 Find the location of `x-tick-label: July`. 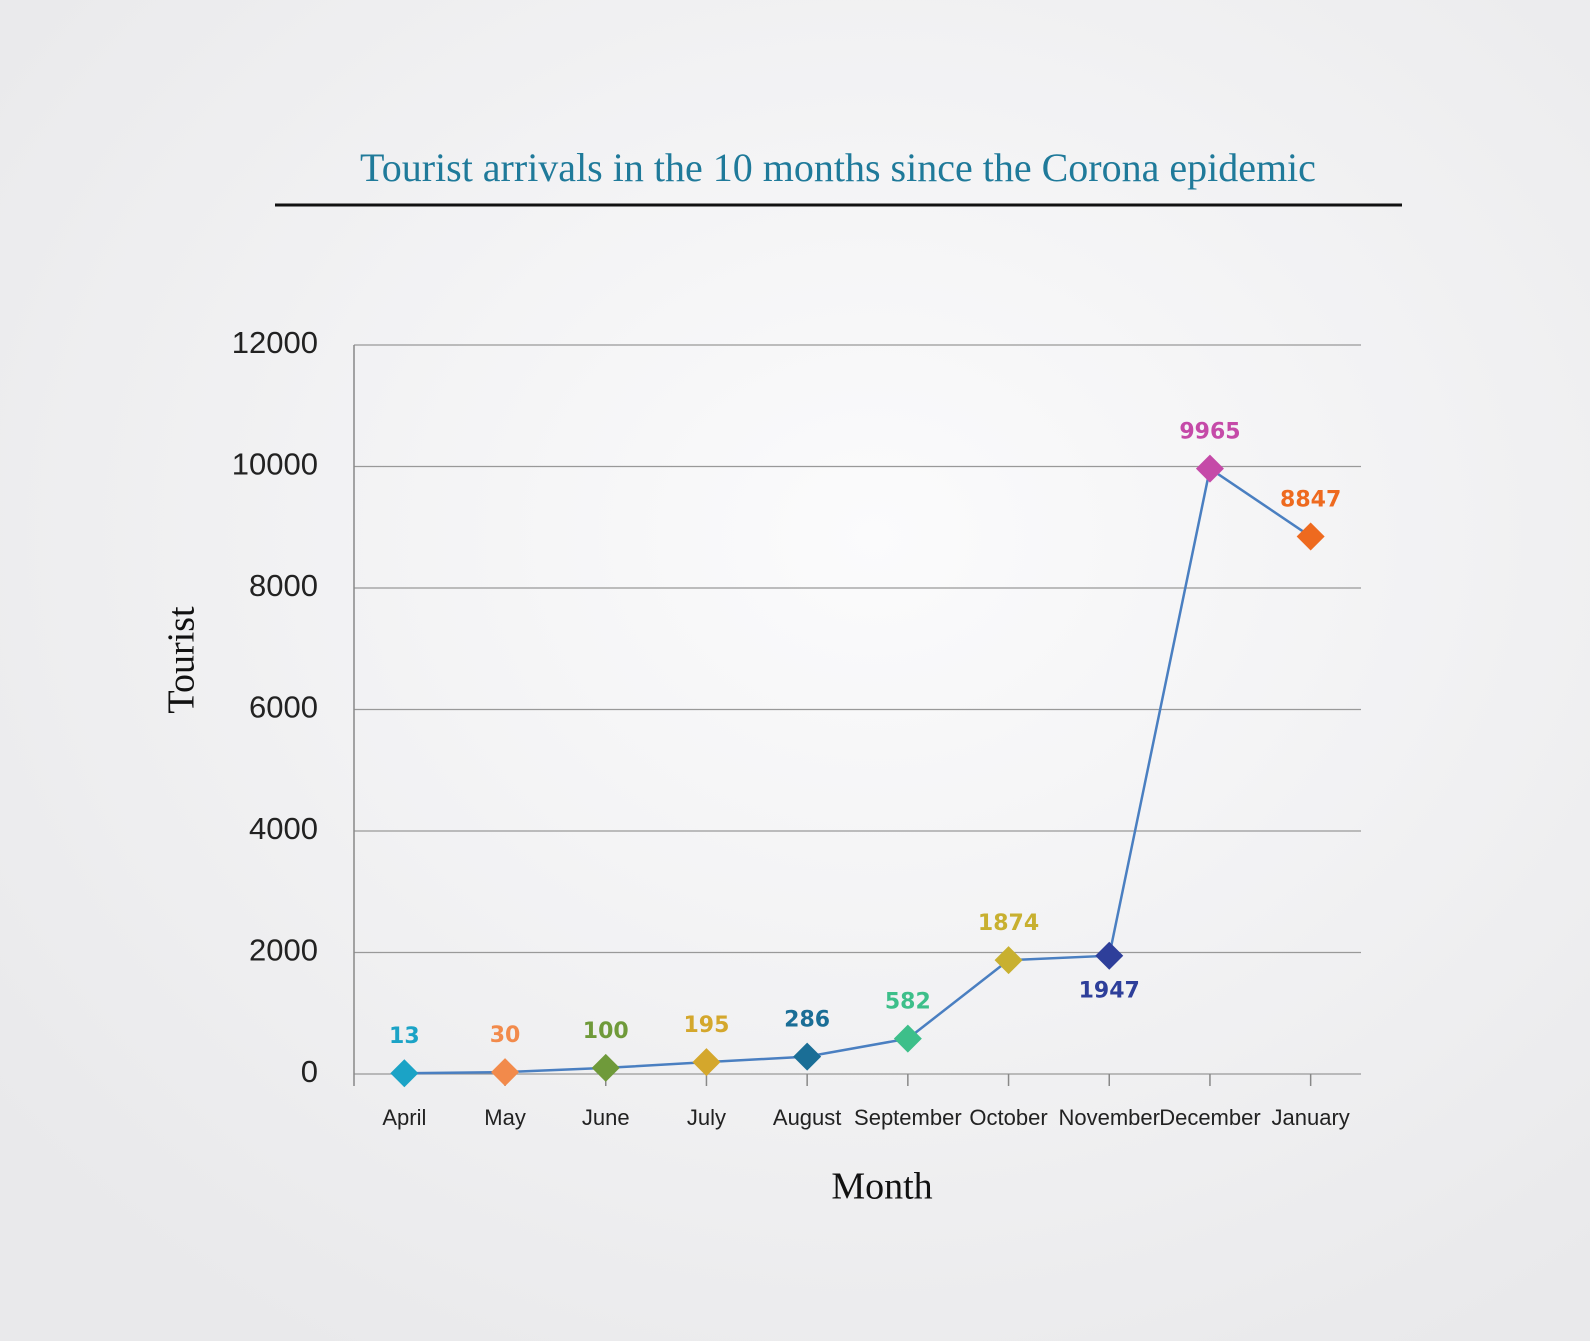

x-tick-label: July is located at coordinates (706, 1117).